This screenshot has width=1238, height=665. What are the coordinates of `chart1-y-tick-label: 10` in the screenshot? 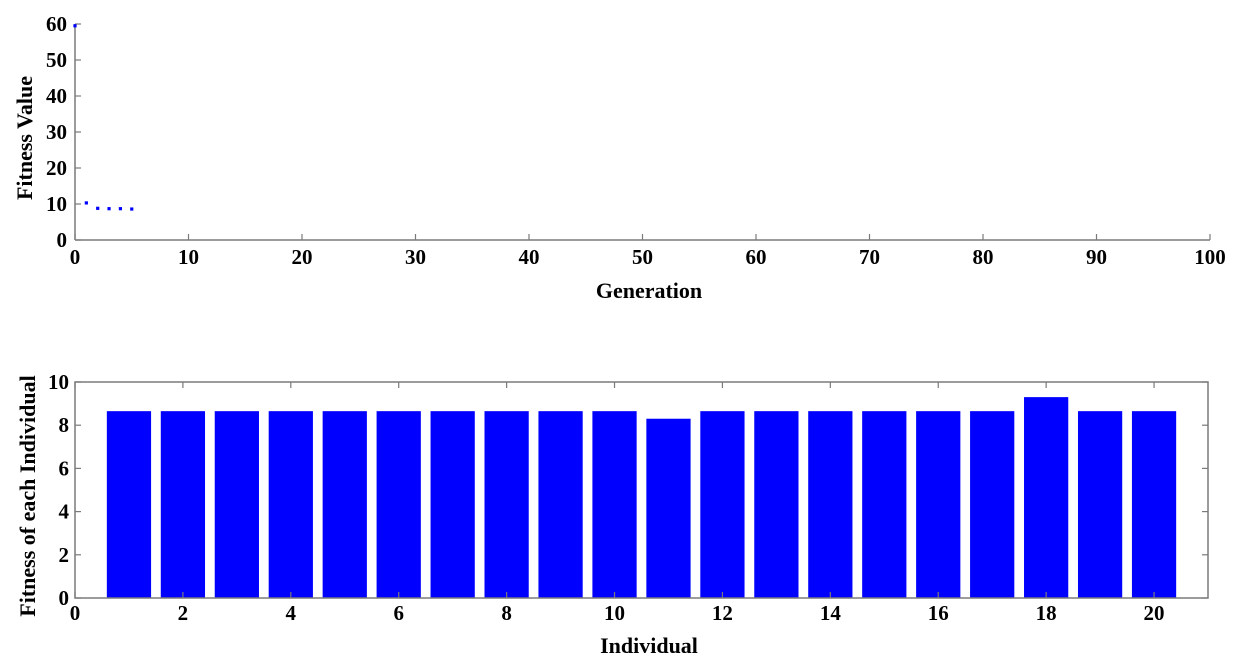 It's located at (56, 204).